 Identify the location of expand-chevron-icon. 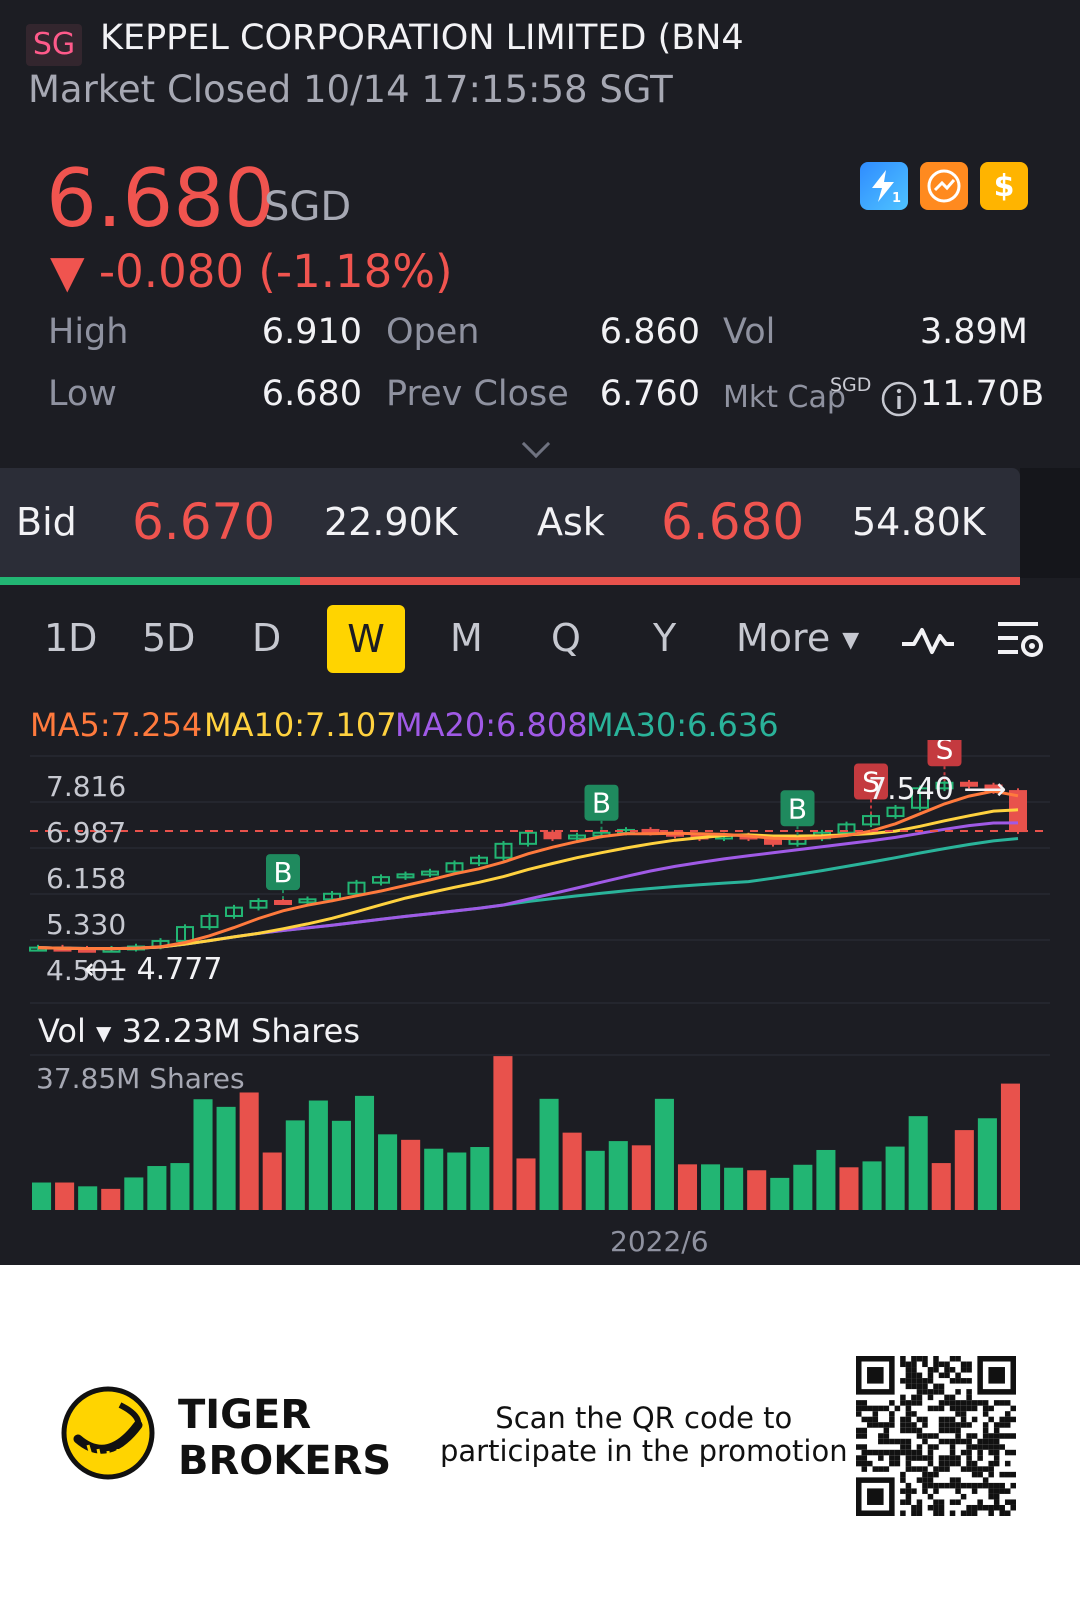
(536, 444).